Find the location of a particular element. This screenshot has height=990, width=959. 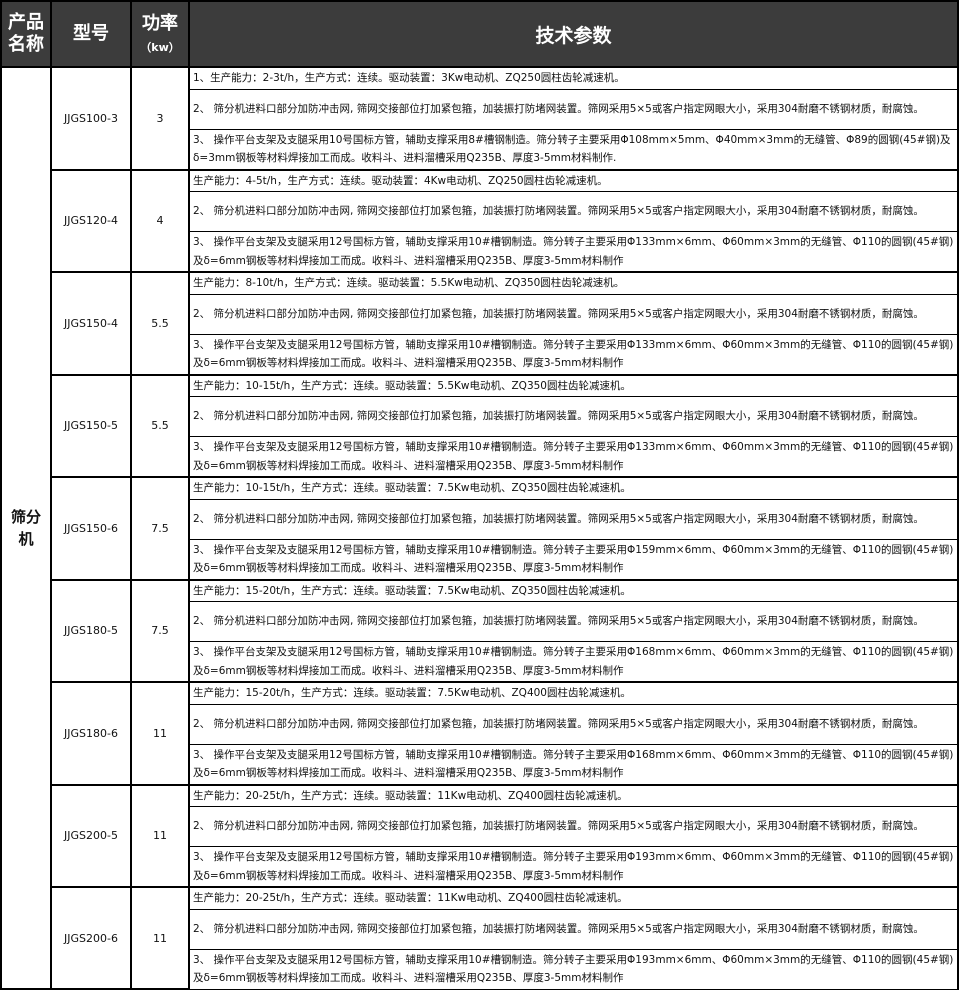

model-cell: JJGS150-5 is located at coordinates (91, 425).